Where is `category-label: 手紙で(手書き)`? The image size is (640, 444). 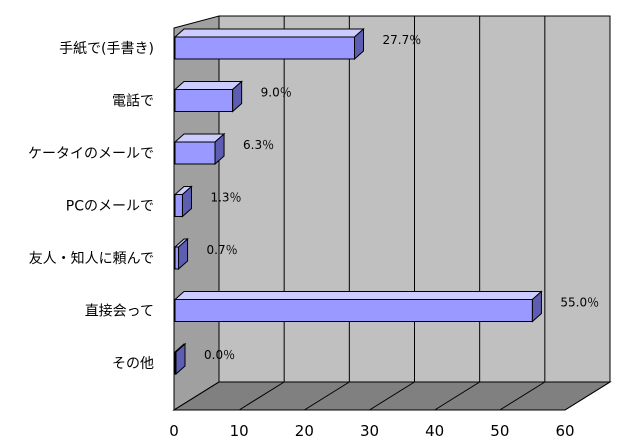 category-label: 手紙で(手書き) is located at coordinates (106, 49).